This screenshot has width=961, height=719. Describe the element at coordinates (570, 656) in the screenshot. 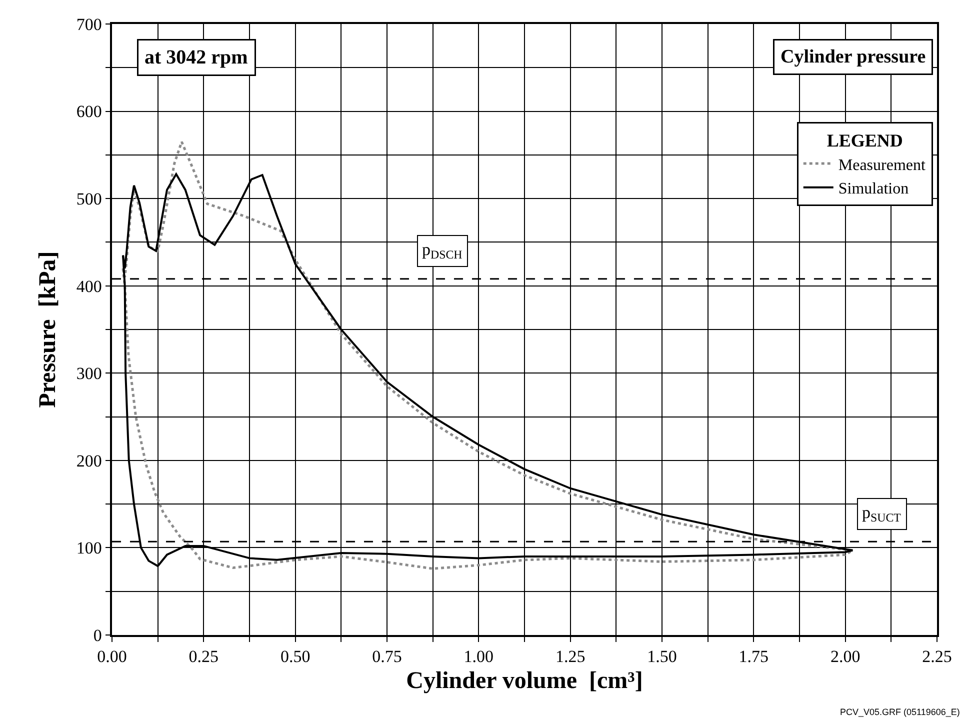

I see `x-tick-label: 1.25` at that location.